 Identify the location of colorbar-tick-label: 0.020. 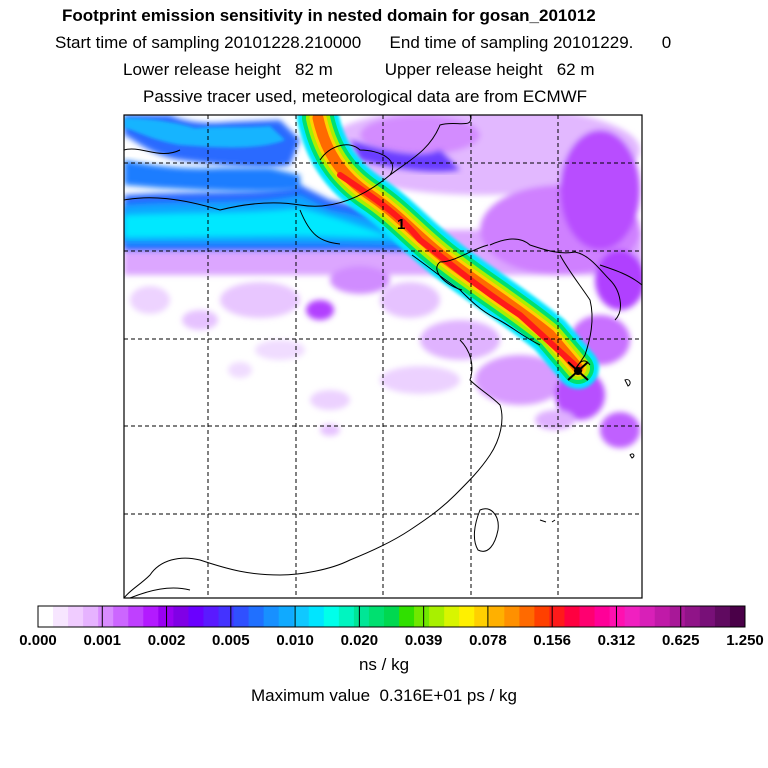
(360, 640).